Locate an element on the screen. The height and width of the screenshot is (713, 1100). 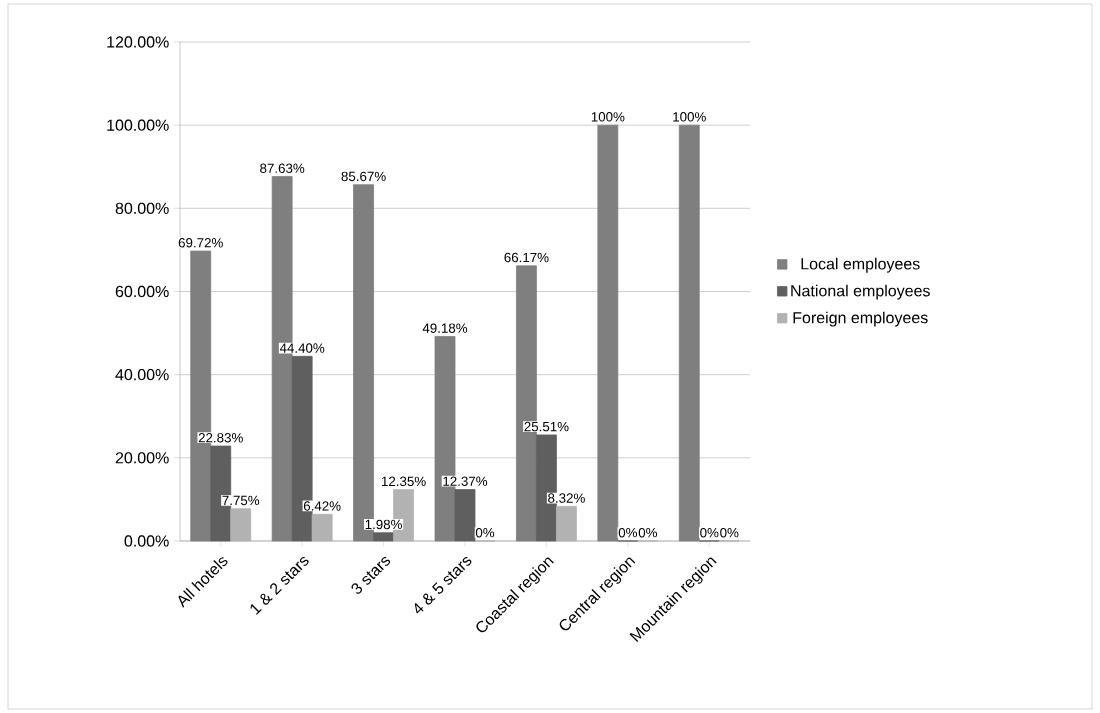
data-label: 44.40% is located at coordinates (302, 348).